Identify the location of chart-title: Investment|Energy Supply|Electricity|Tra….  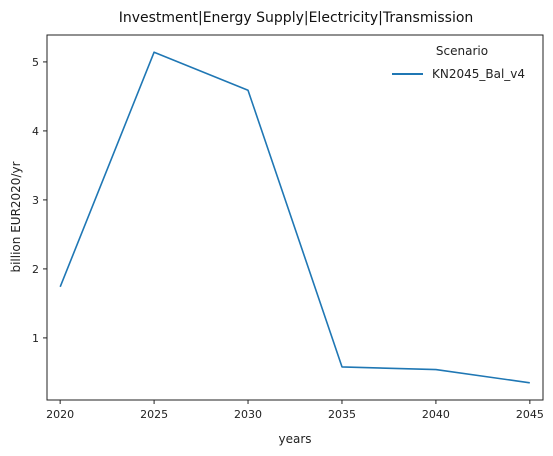
(296, 18).